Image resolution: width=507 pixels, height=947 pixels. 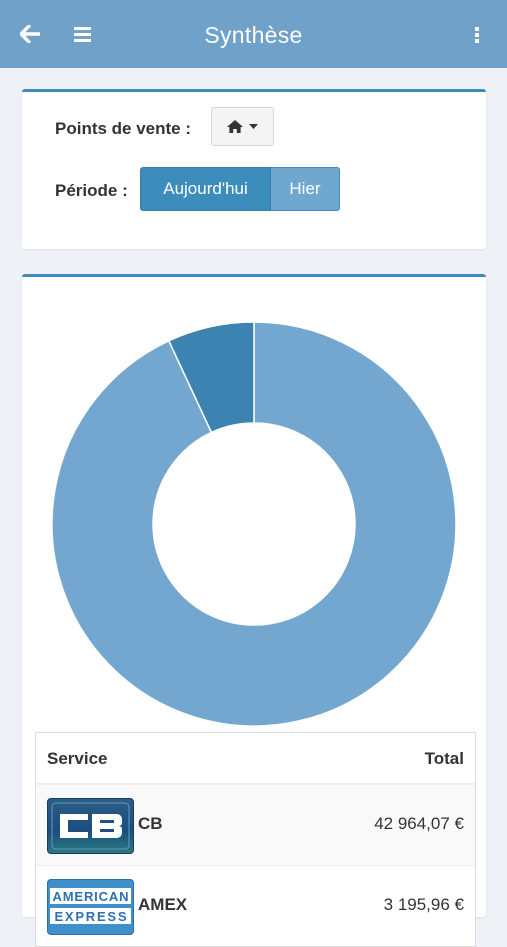 What do you see at coordinates (91, 916) in the screenshot?
I see `svg-text: EXPRESS` at bounding box center [91, 916].